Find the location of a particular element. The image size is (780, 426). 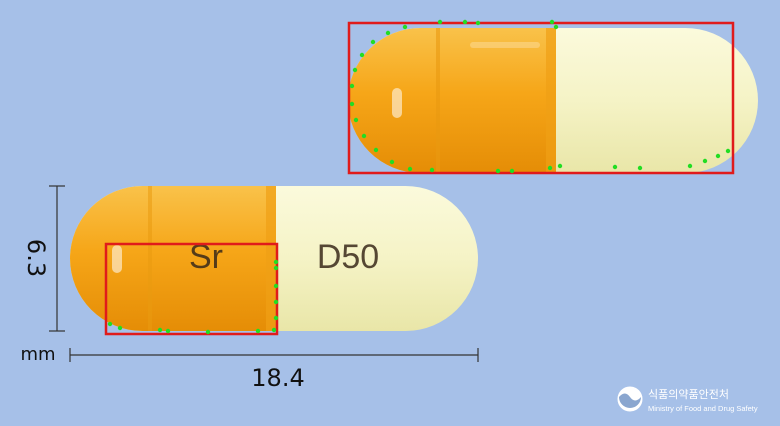

mfds-emblem-icon is located at coordinates (630, 399).